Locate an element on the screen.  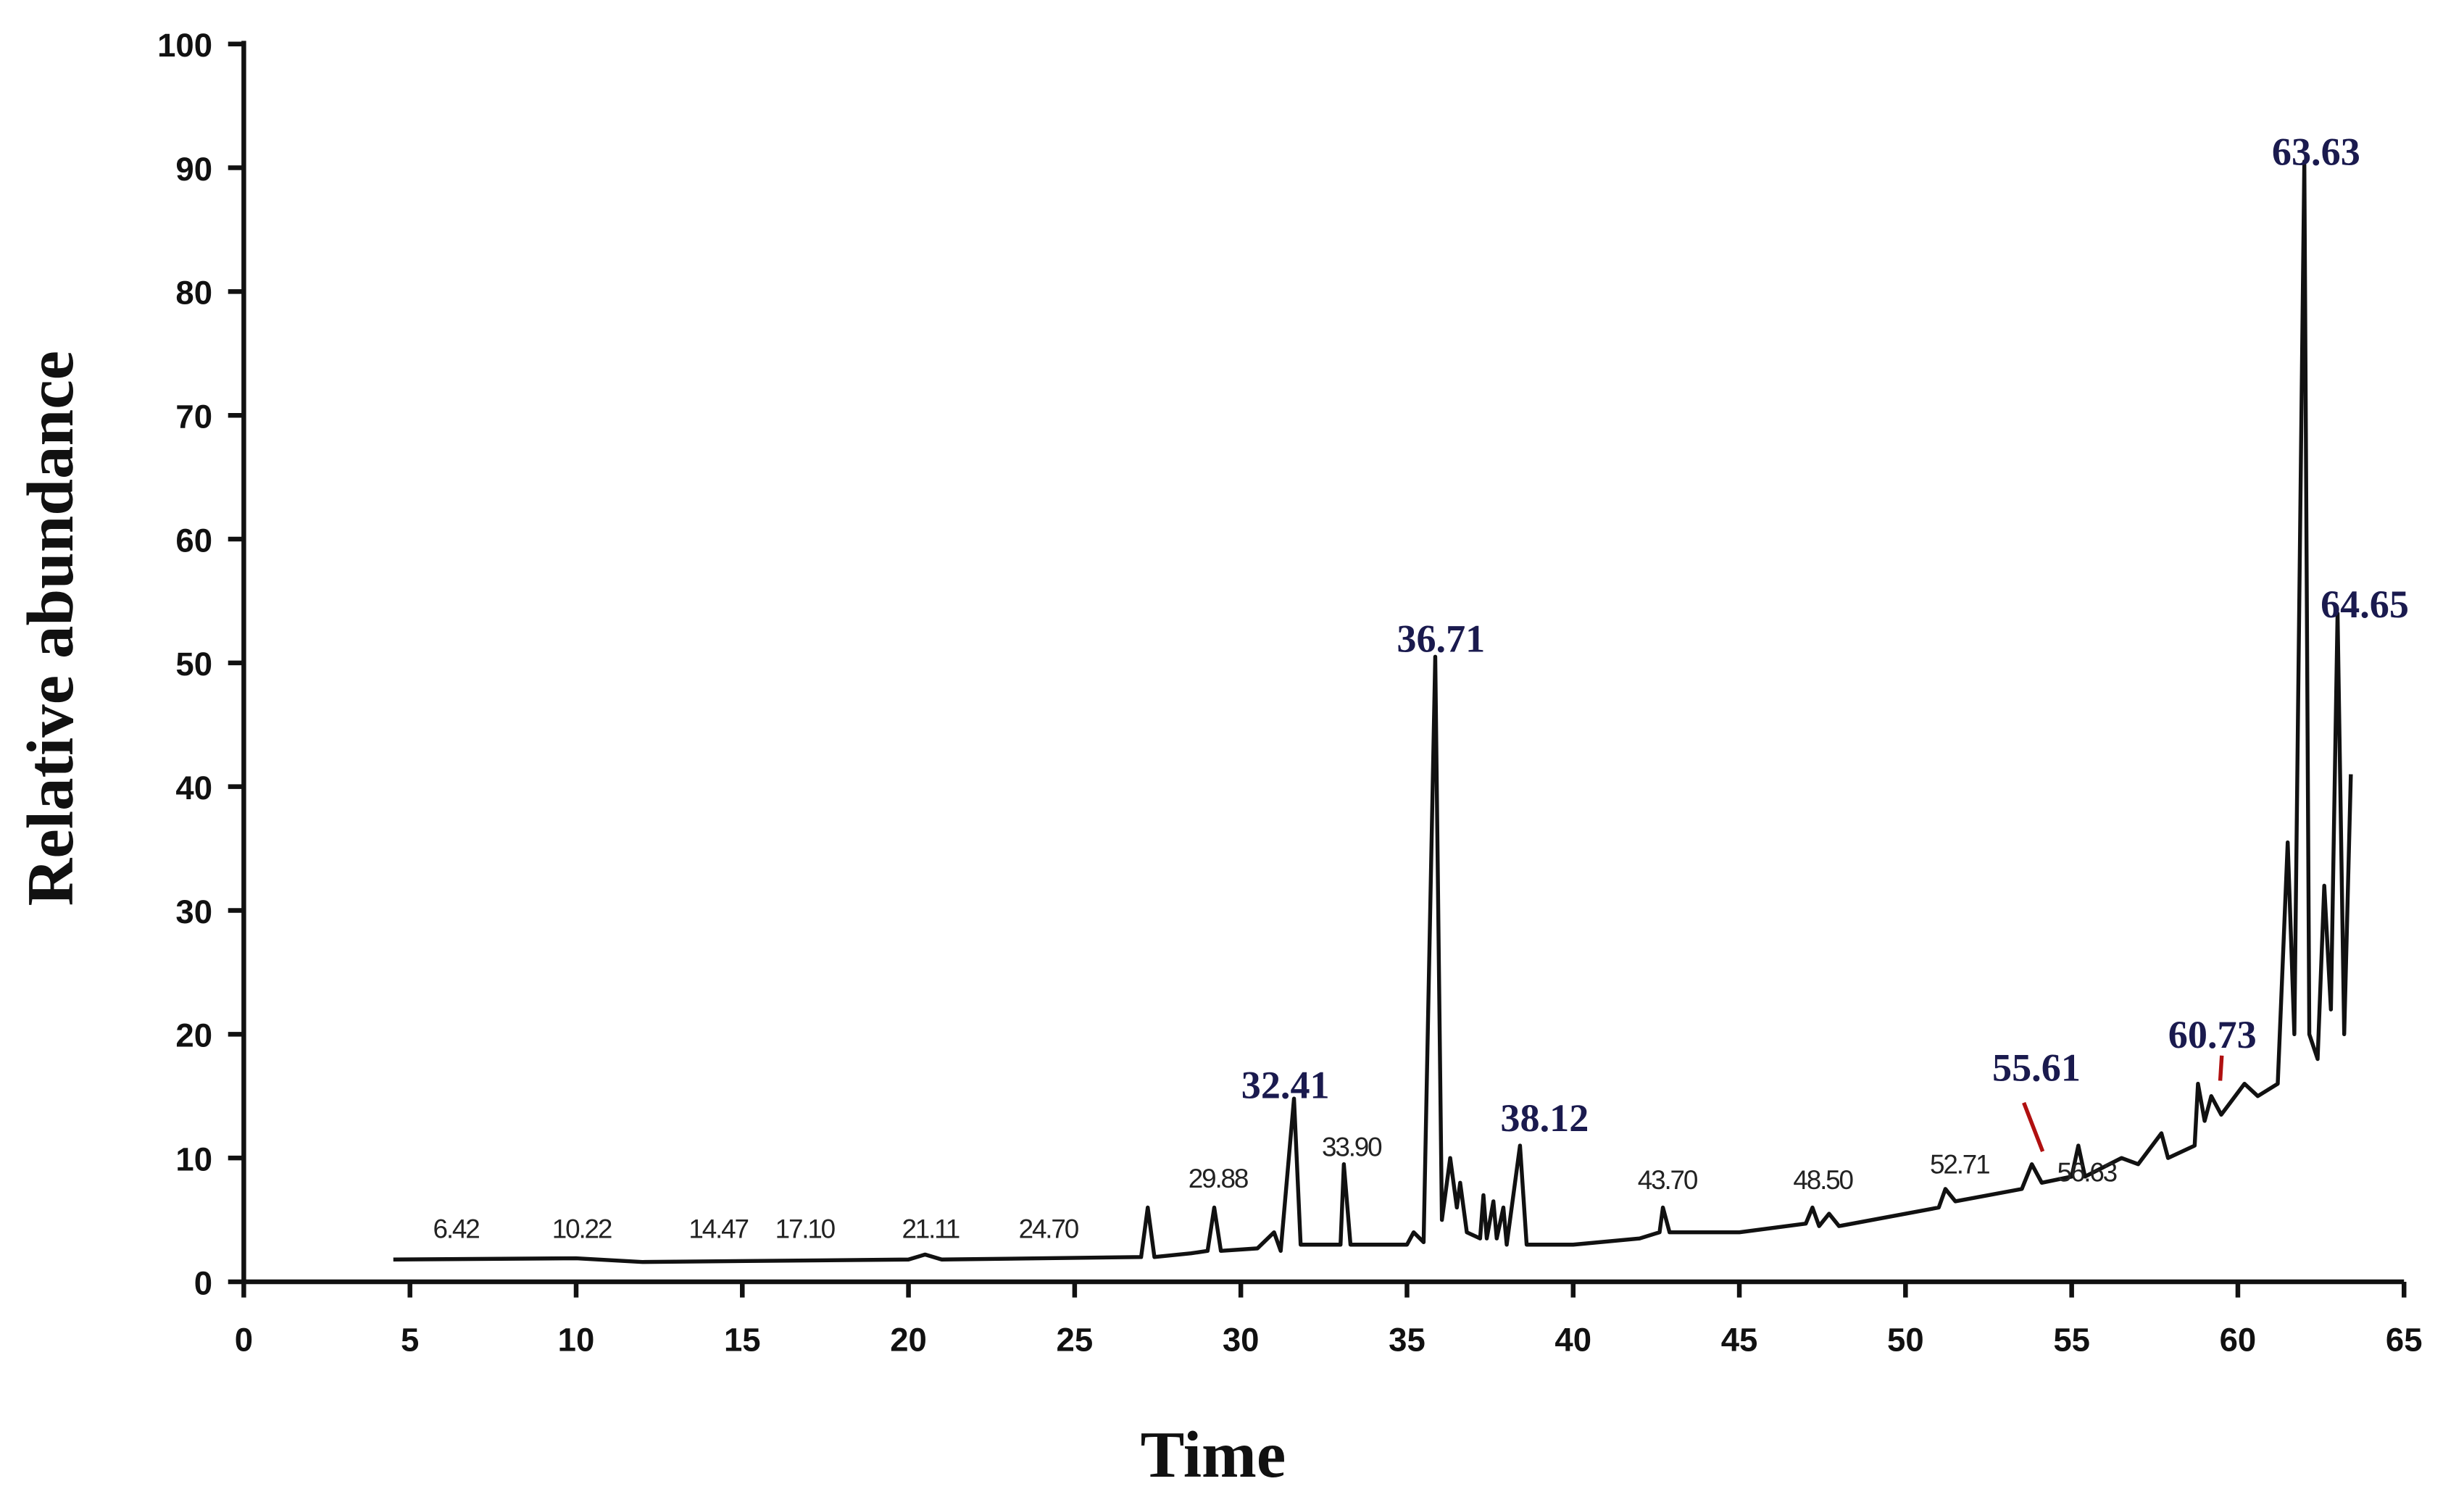
peak-label: 48.50 is located at coordinates (1823, 1180).